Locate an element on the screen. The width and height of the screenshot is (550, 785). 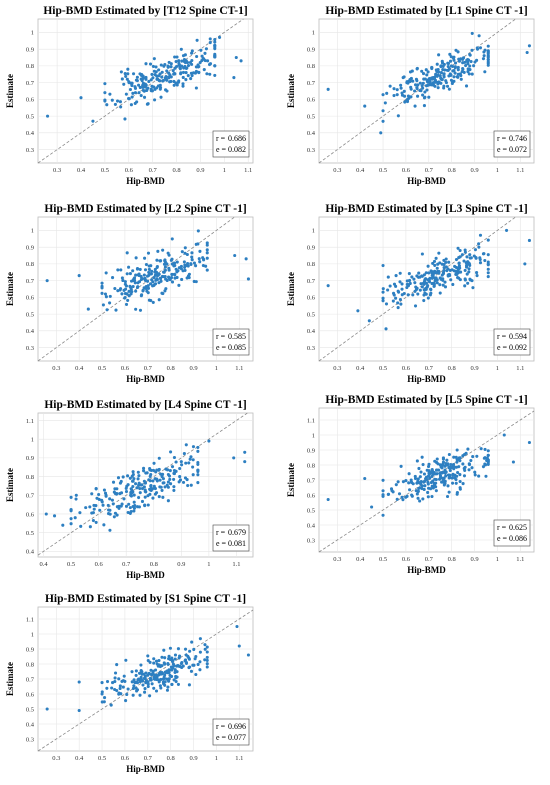
y-tick-label: 0.4 is located at coordinates (311, 133).